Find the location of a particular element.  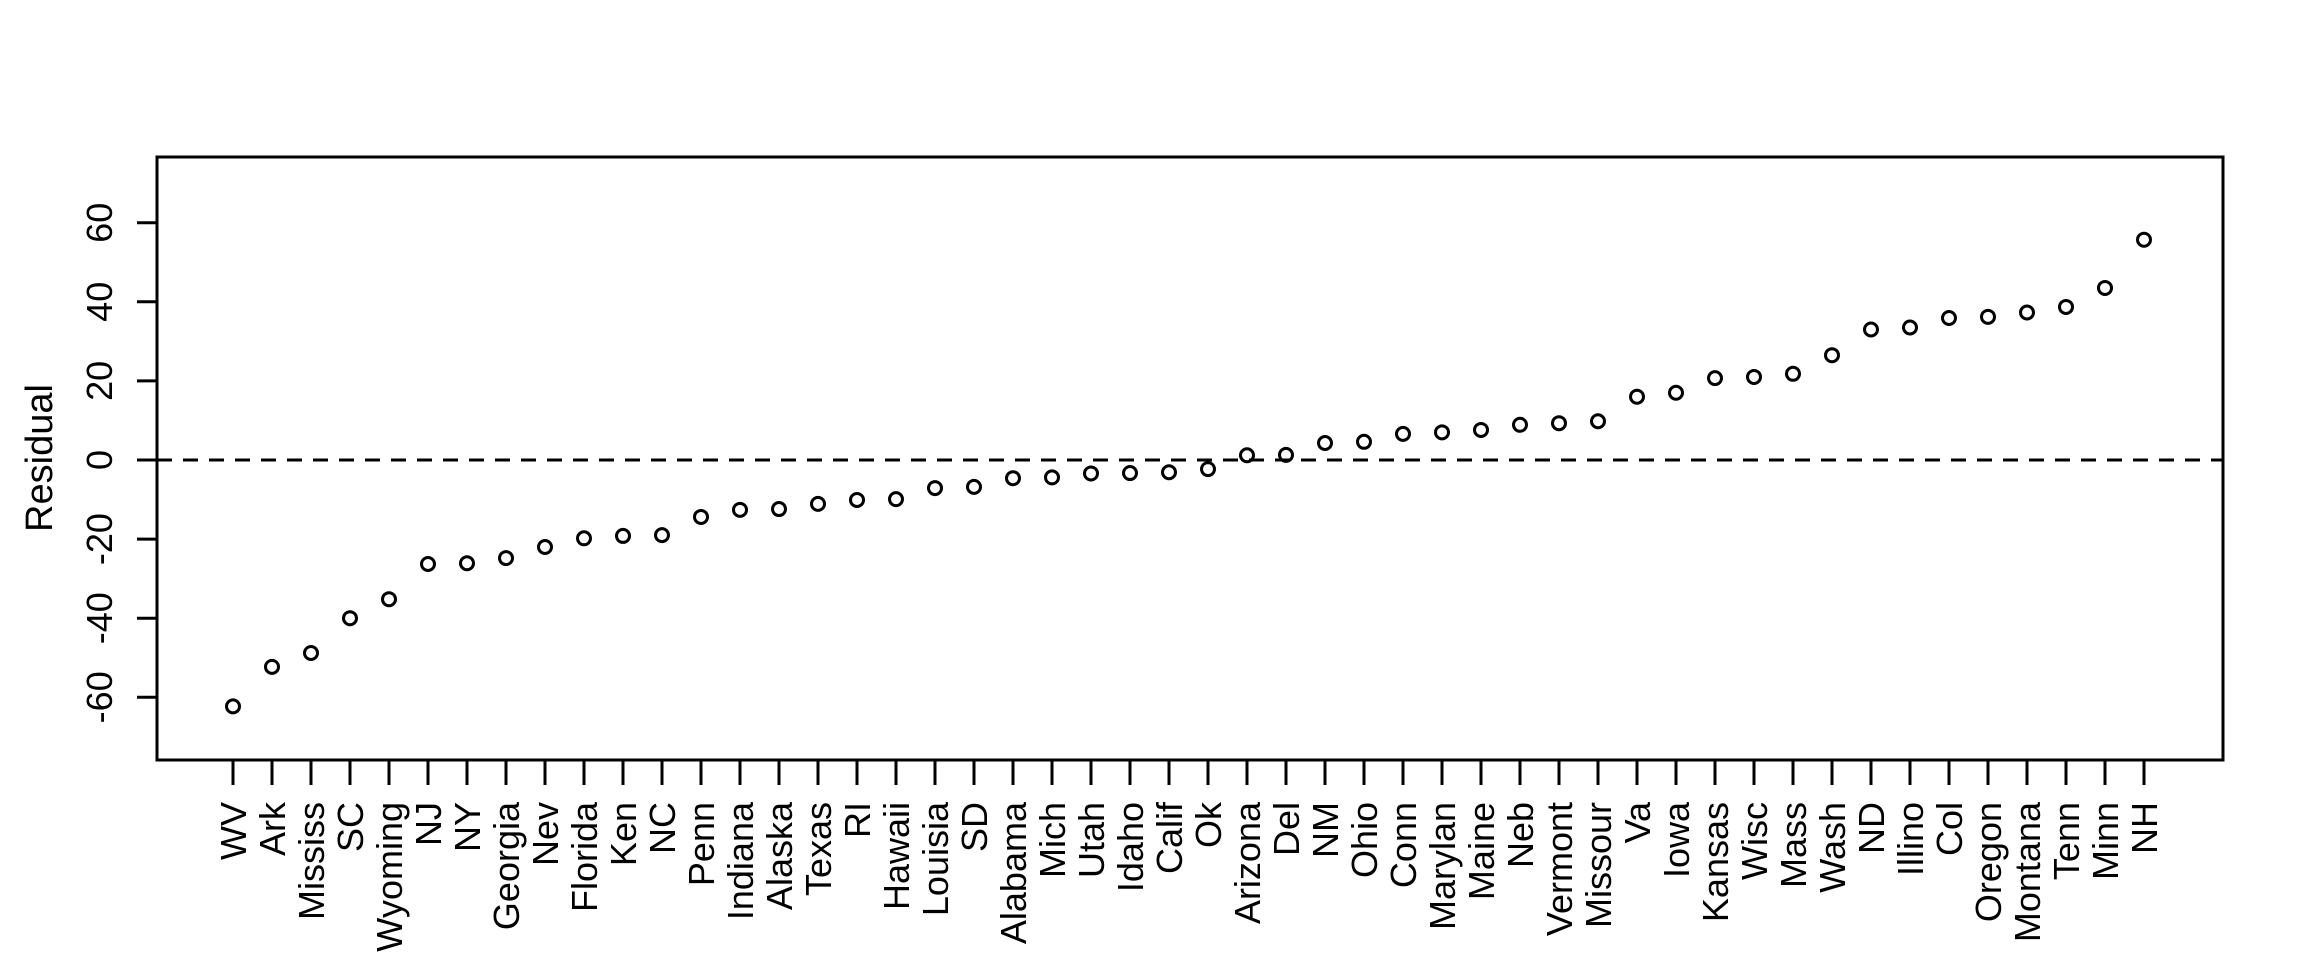

x-axis-tick-label: Vermont is located at coordinates (1559, 869).